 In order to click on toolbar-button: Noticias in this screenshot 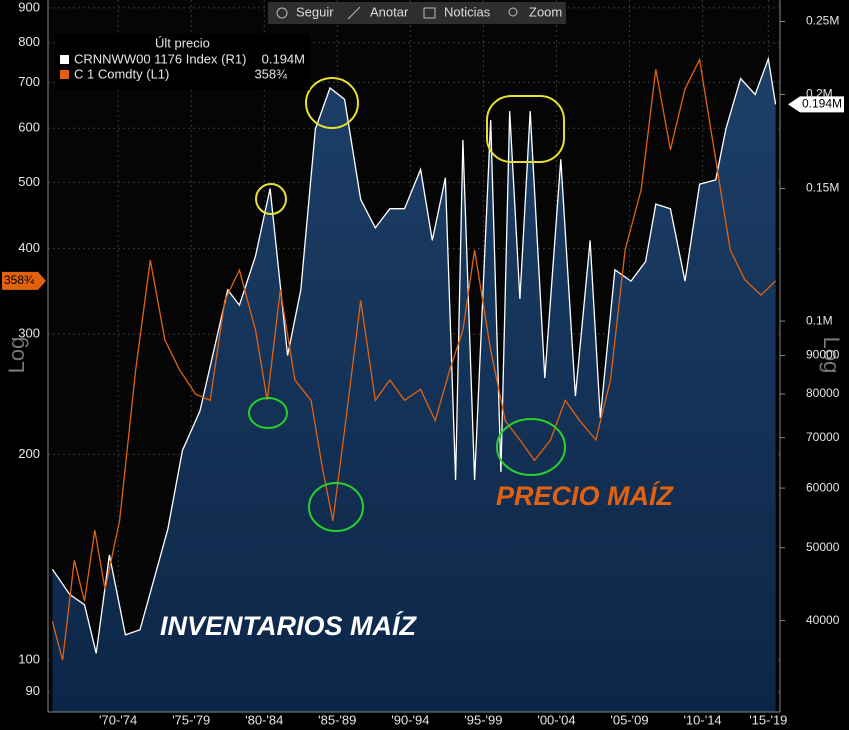, I will do `click(467, 11)`.